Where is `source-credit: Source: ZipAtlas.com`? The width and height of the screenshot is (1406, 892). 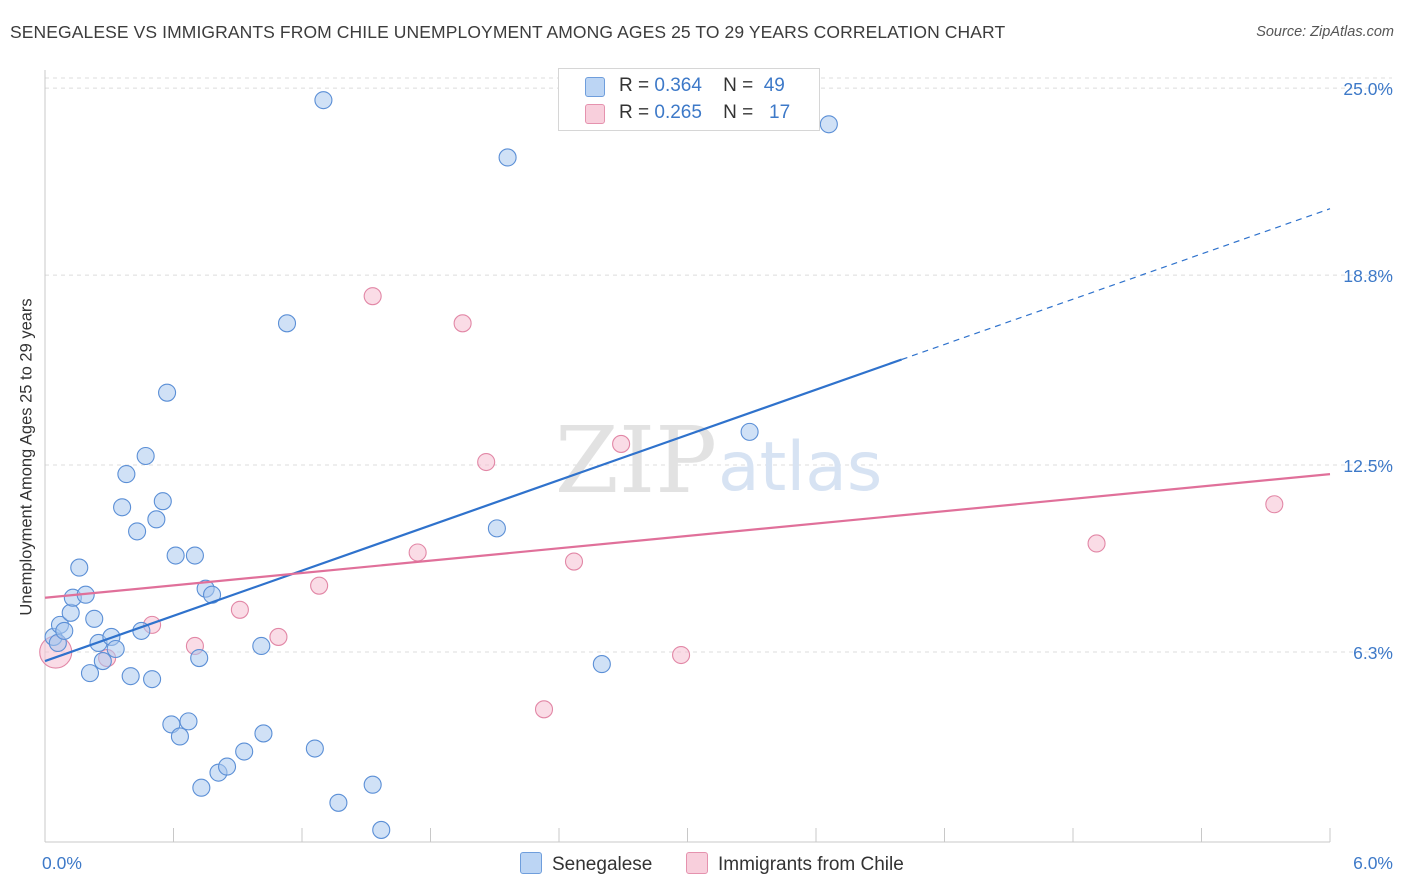
source-credit: Source: ZipAtlas.com is located at coordinates (1325, 32).